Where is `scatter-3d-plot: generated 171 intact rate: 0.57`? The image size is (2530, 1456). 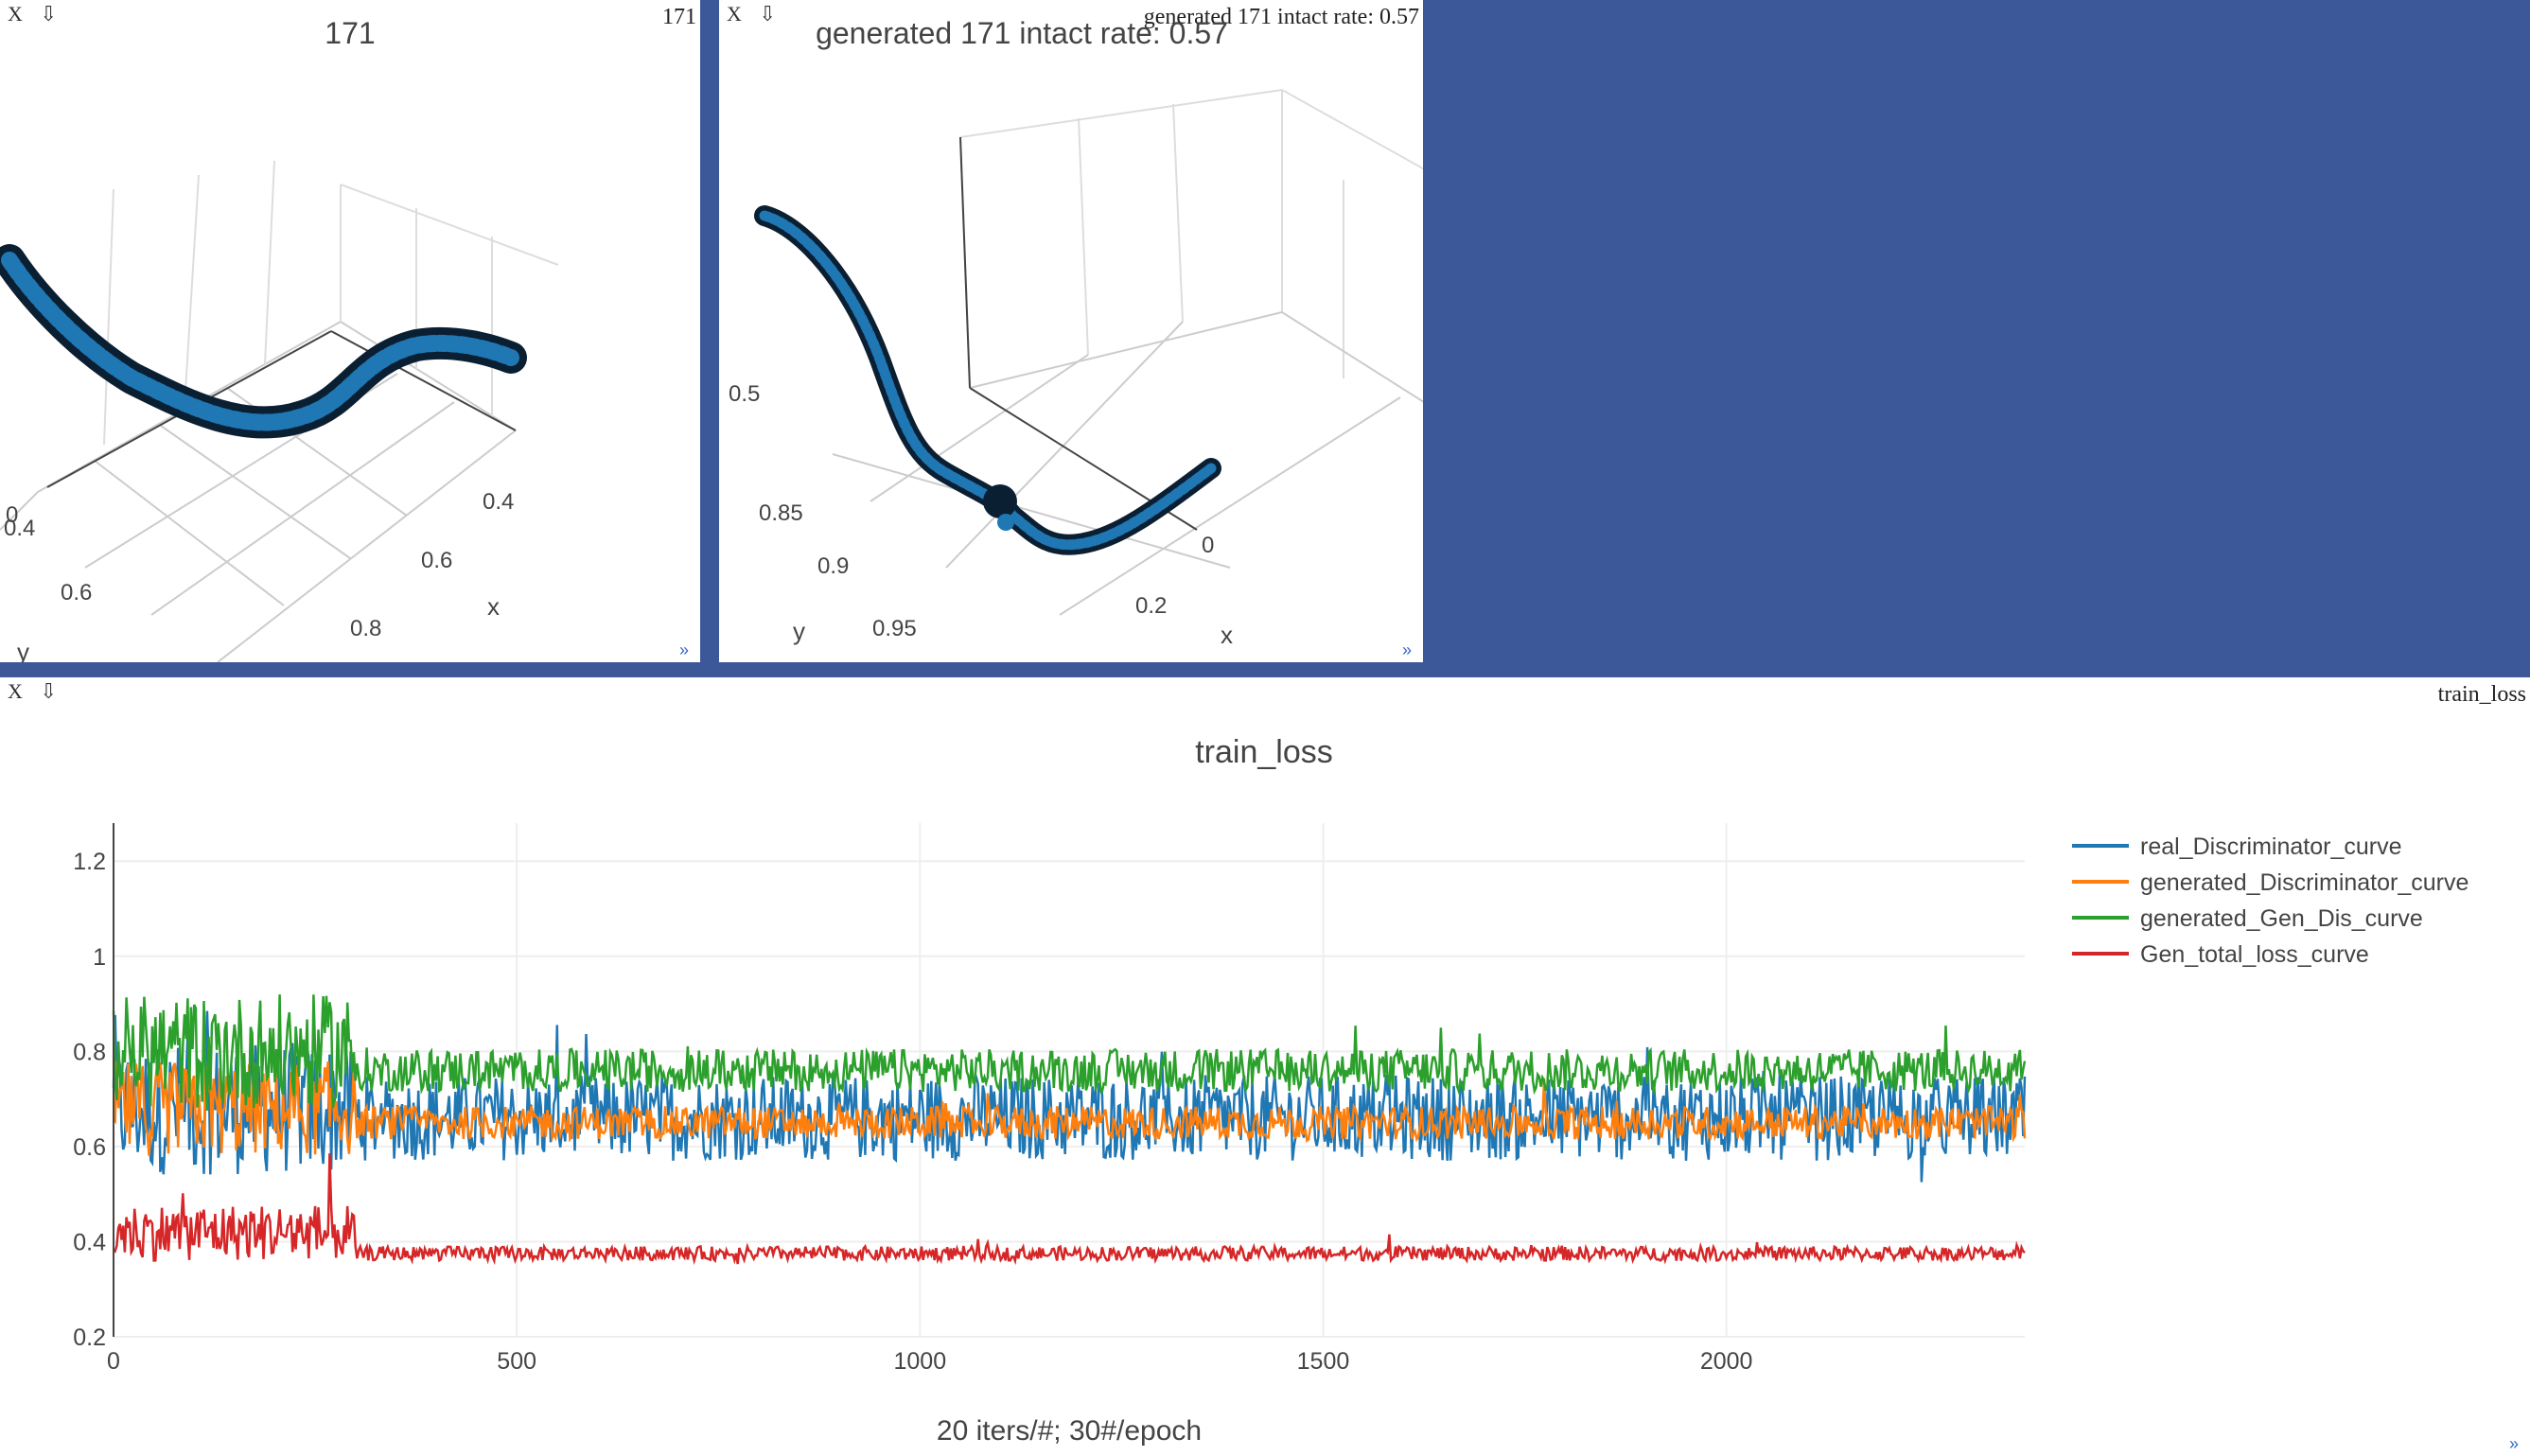
scatter-3d-plot: generated 171 intact rate: 0.57 is located at coordinates (1071, 331).